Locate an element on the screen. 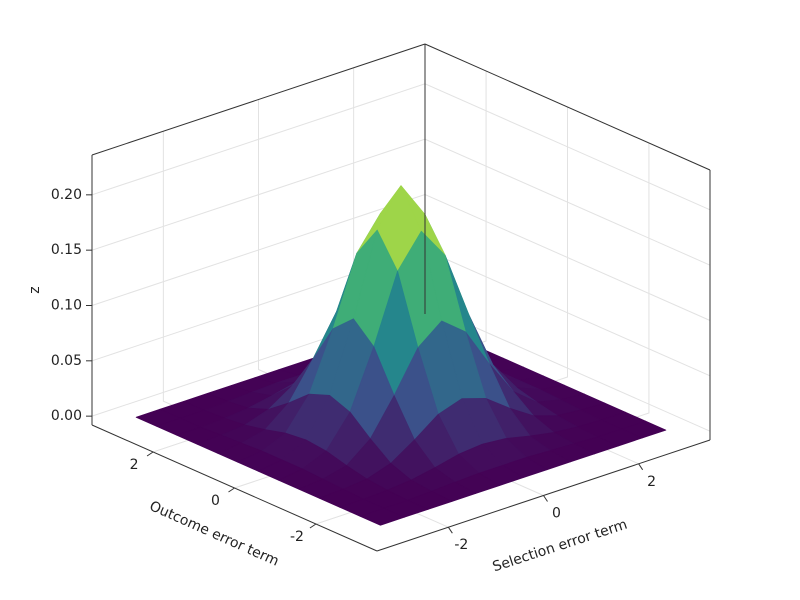 This screenshot has width=800, height=600. y-tick-label: 2 is located at coordinates (134, 465).